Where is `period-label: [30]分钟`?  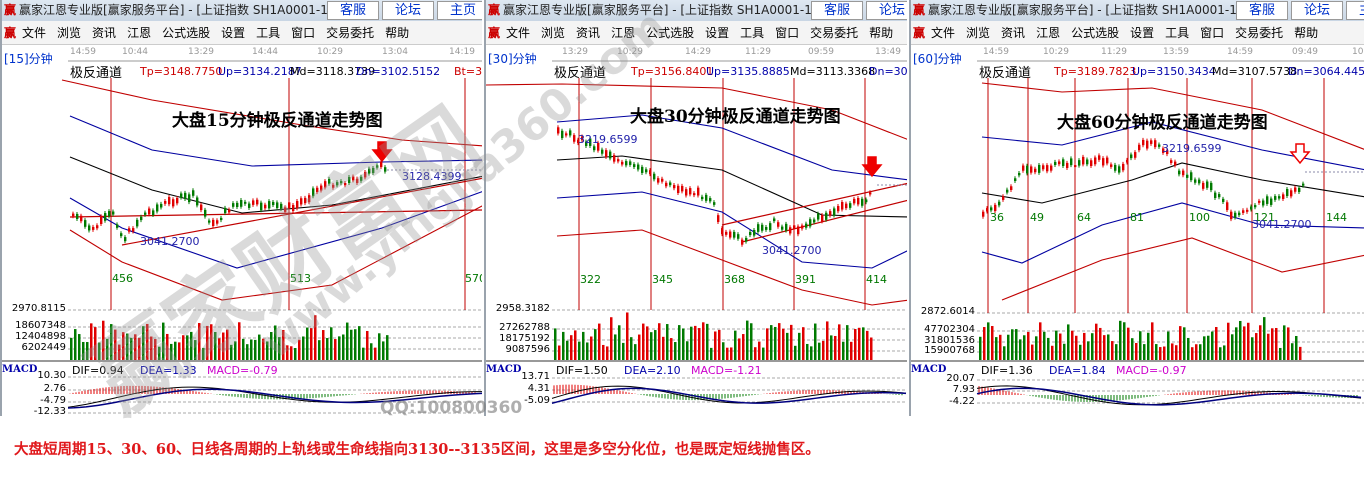 period-label: [30]分钟 is located at coordinates (512, 59).